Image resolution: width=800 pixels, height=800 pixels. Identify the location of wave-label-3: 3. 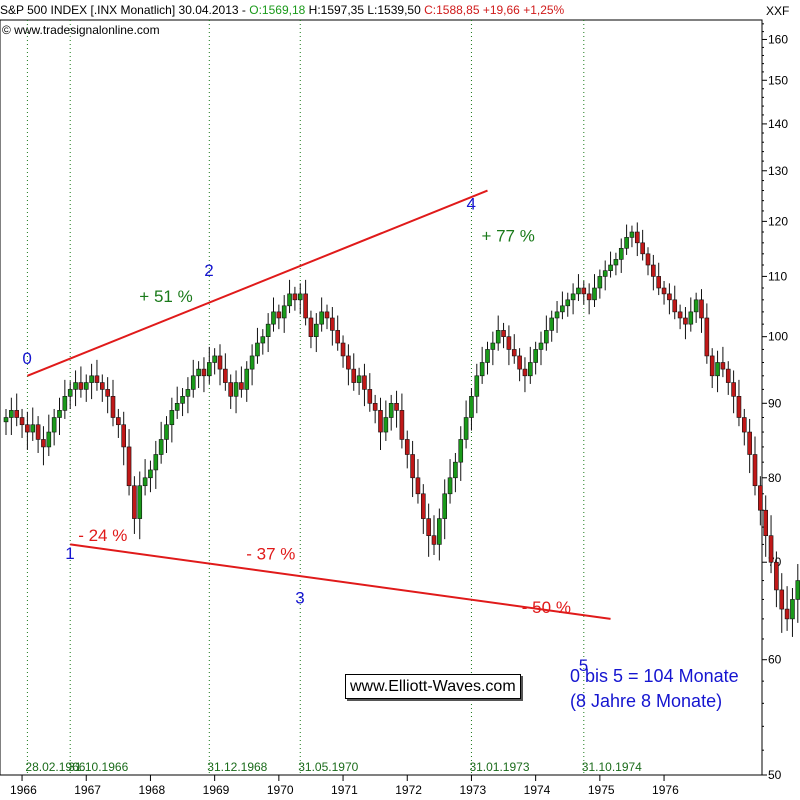
(299, 597).